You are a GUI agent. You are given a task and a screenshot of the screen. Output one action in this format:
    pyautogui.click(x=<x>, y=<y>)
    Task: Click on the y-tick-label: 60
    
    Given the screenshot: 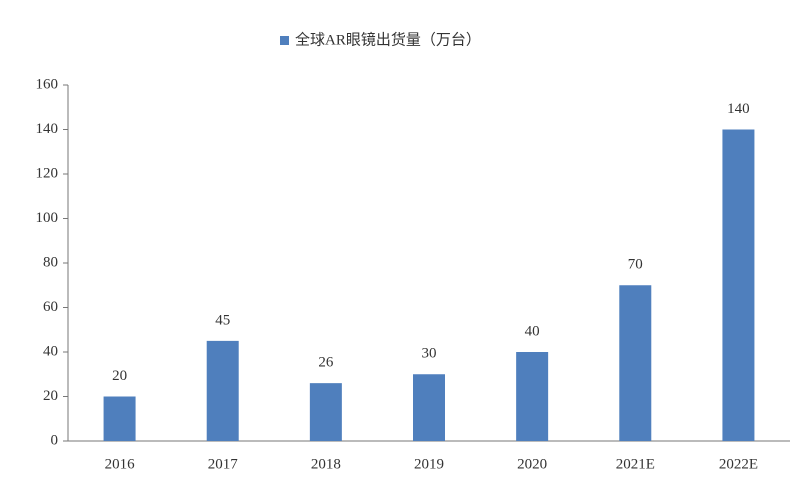 What is the action you would take?
    pyautogui.click(x=50, y=307)
    